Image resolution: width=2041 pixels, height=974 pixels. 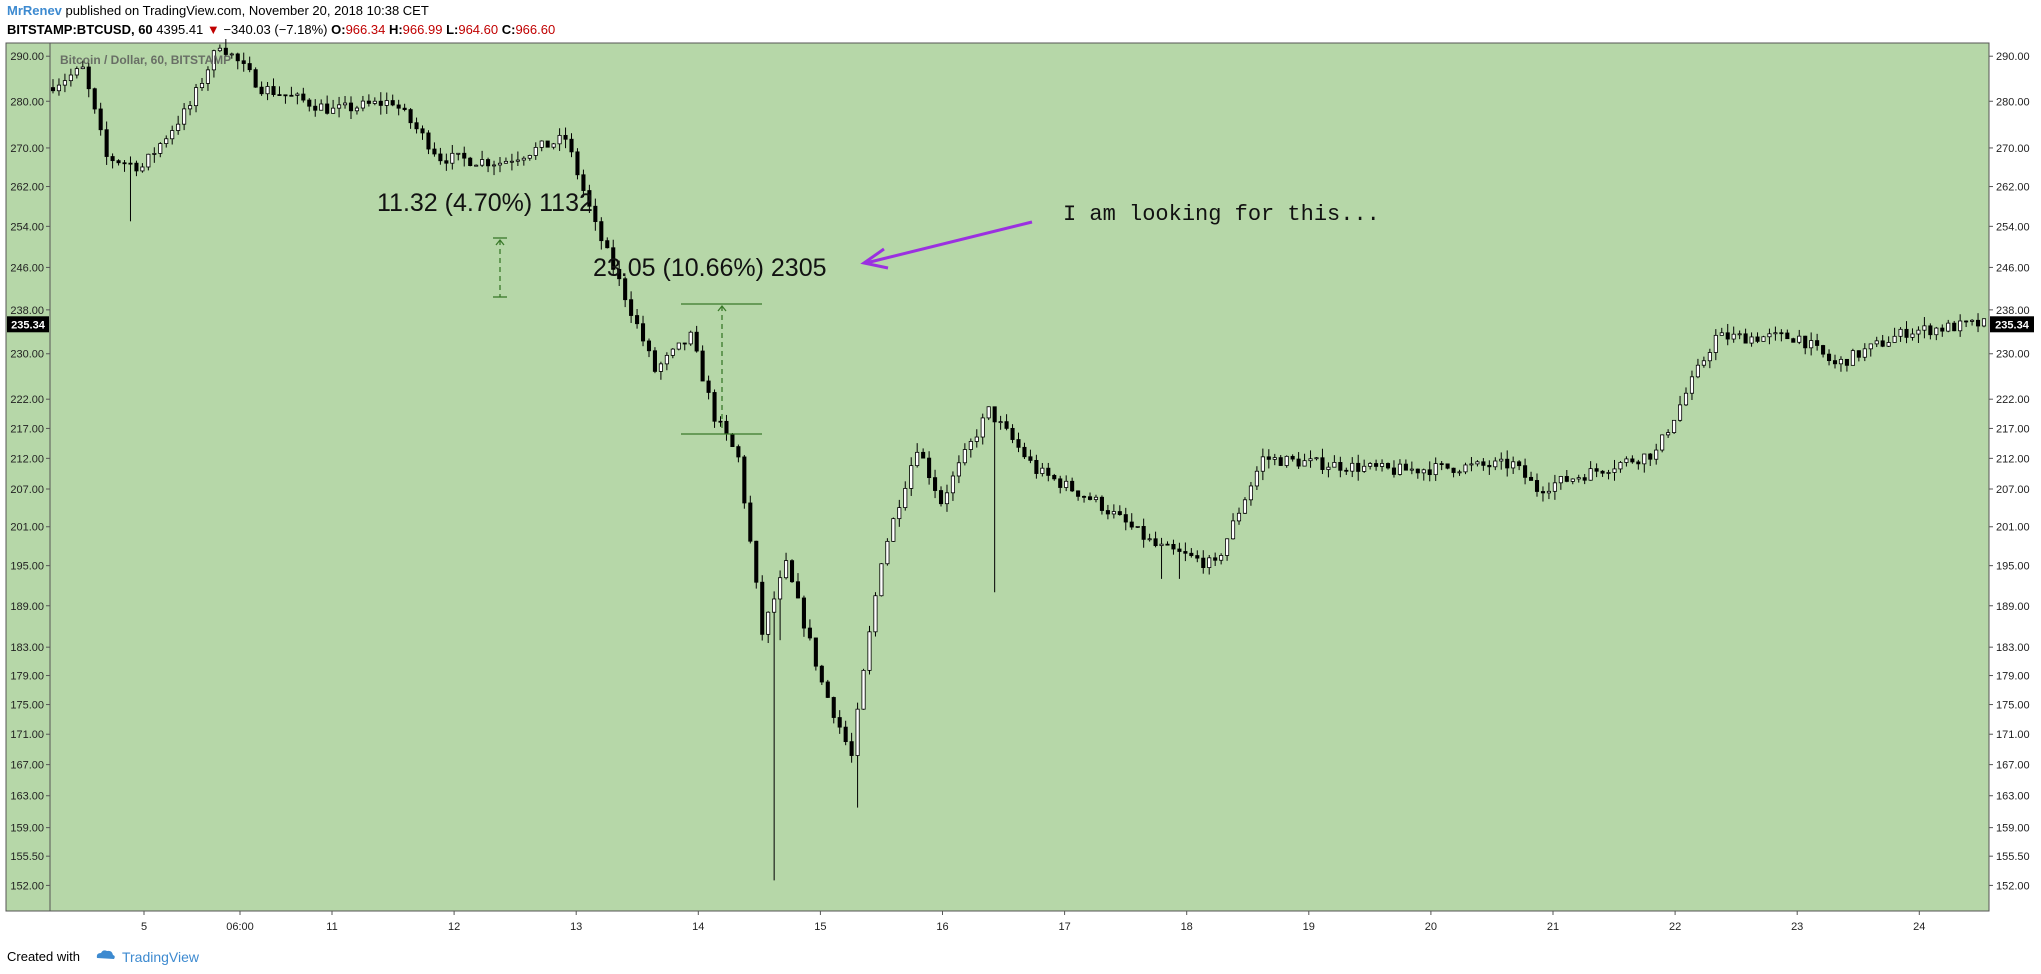 What do you see at coordinates (144, 927) in the screenshot?
I see `x-tick-label: 5` at bounding box center [144, 927].